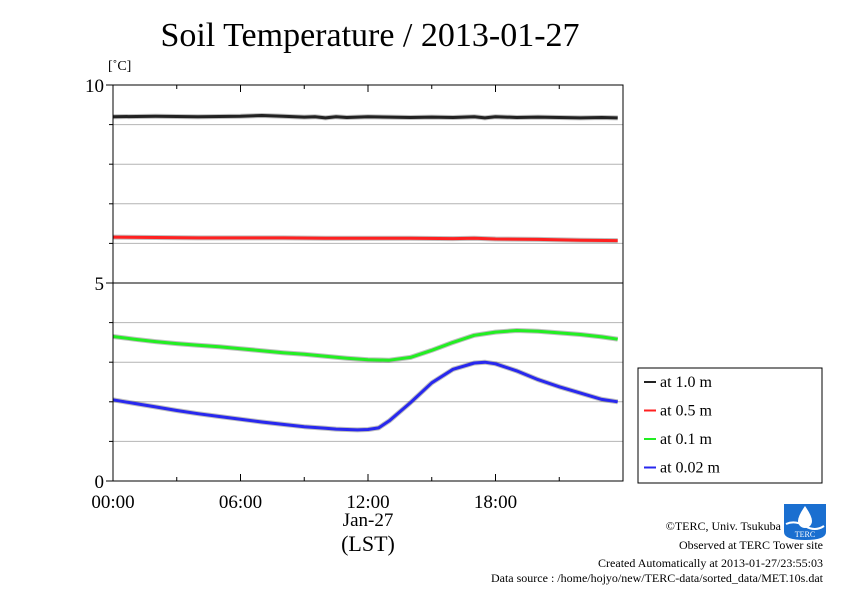 This screenshot has width=842, height=595. What do you see at coordinates (240, 502) in the screenshot?
I see `x-tick-label: 06:00` at bounding box center [240, 502].